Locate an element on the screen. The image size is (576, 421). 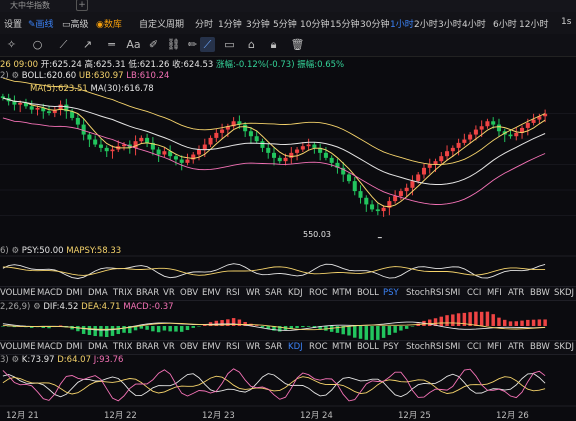
tab-rsi: RSI is located at coordinates (233, 293).